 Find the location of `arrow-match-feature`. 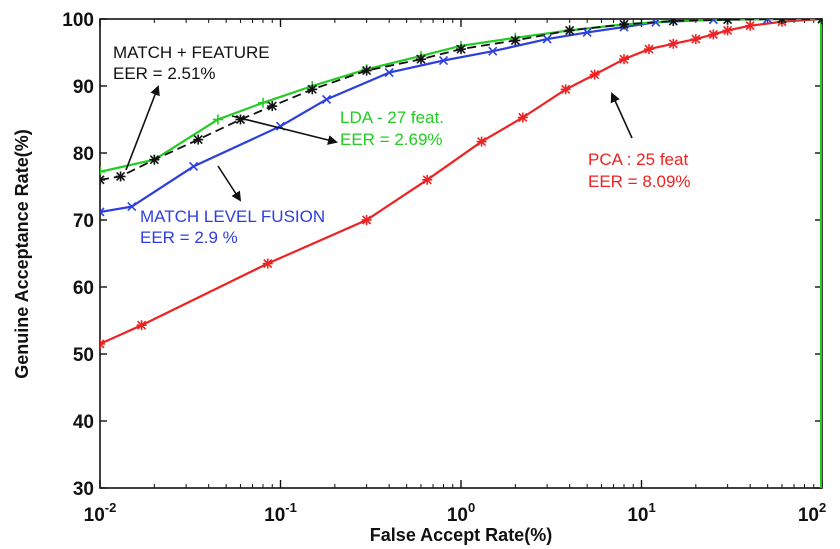

arrow-match-feature is located at coordinates (142, 128).